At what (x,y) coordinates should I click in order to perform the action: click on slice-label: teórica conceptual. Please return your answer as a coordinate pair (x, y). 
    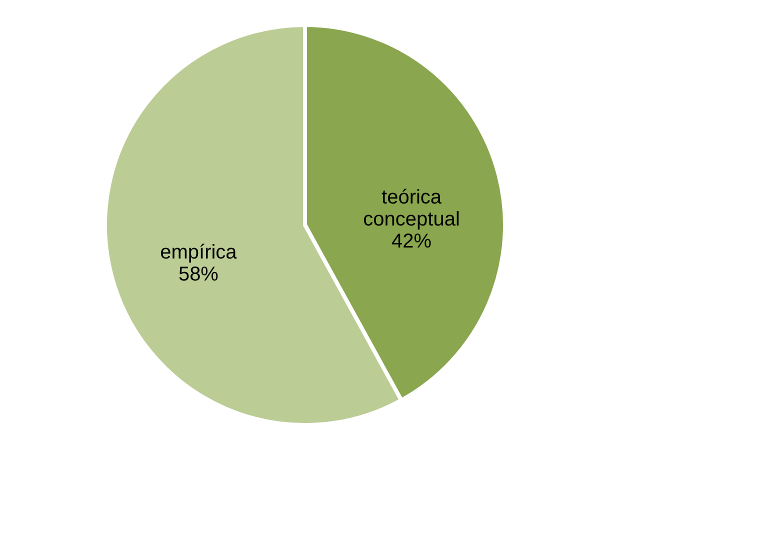
    Looking at the image, I should click on (411, 208).